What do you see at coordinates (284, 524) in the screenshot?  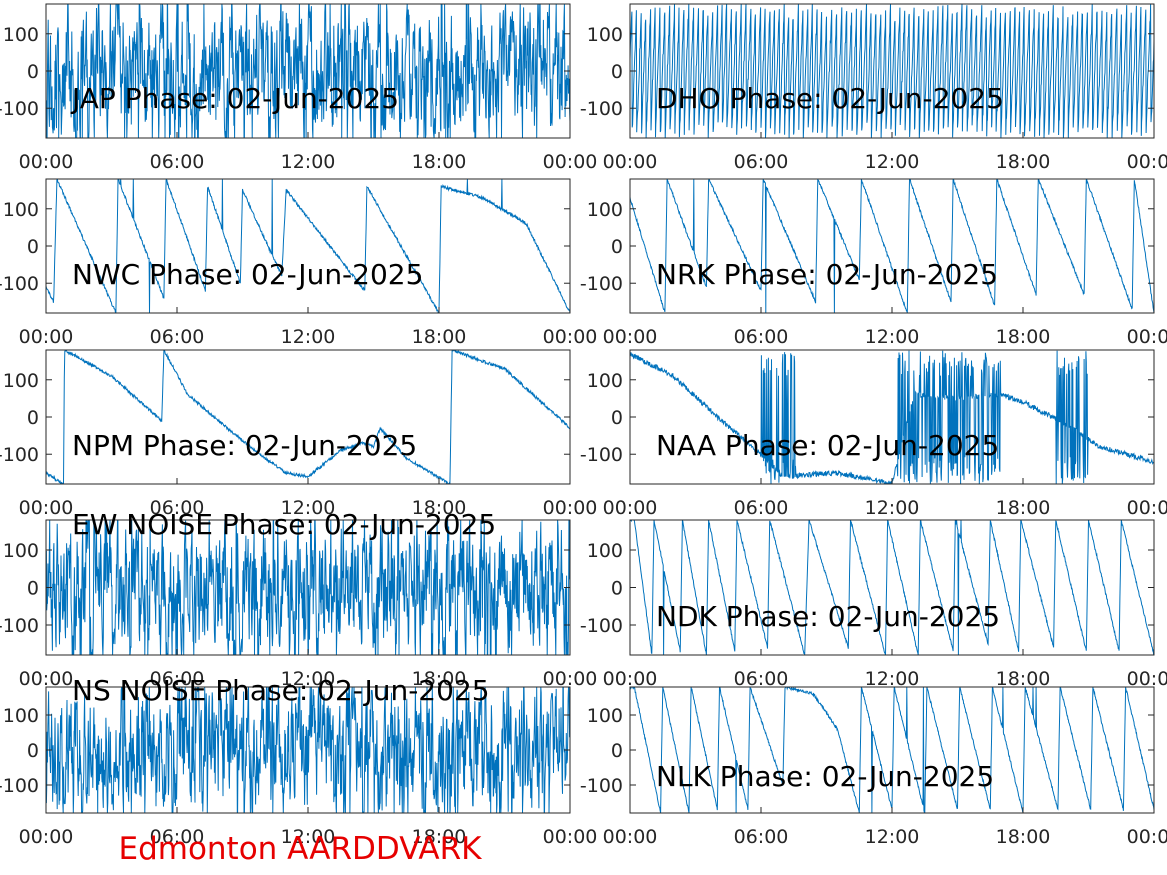 I see `panel-title: EW NOISE Phase: 02-Jun-2025` at bounding box center [284, 524].